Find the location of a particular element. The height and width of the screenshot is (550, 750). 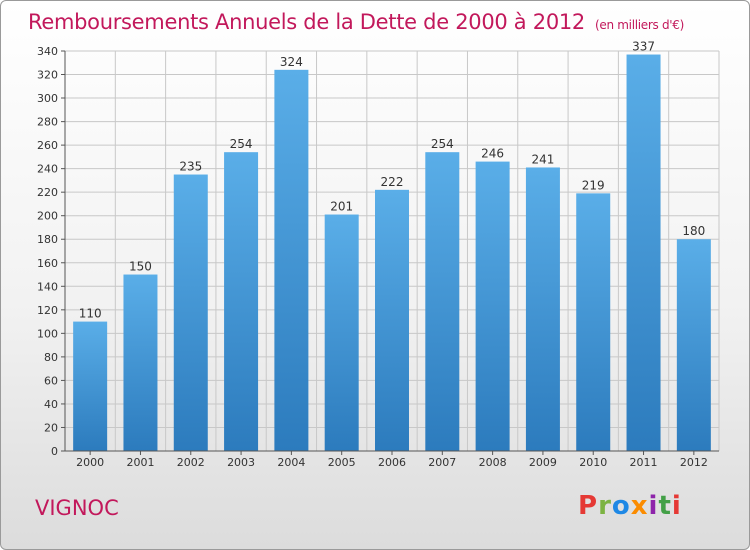

data-label: 241 is located at coordinates (542, 159).